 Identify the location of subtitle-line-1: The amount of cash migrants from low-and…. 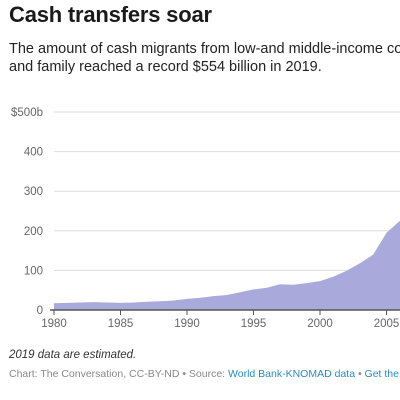
(204, 49).